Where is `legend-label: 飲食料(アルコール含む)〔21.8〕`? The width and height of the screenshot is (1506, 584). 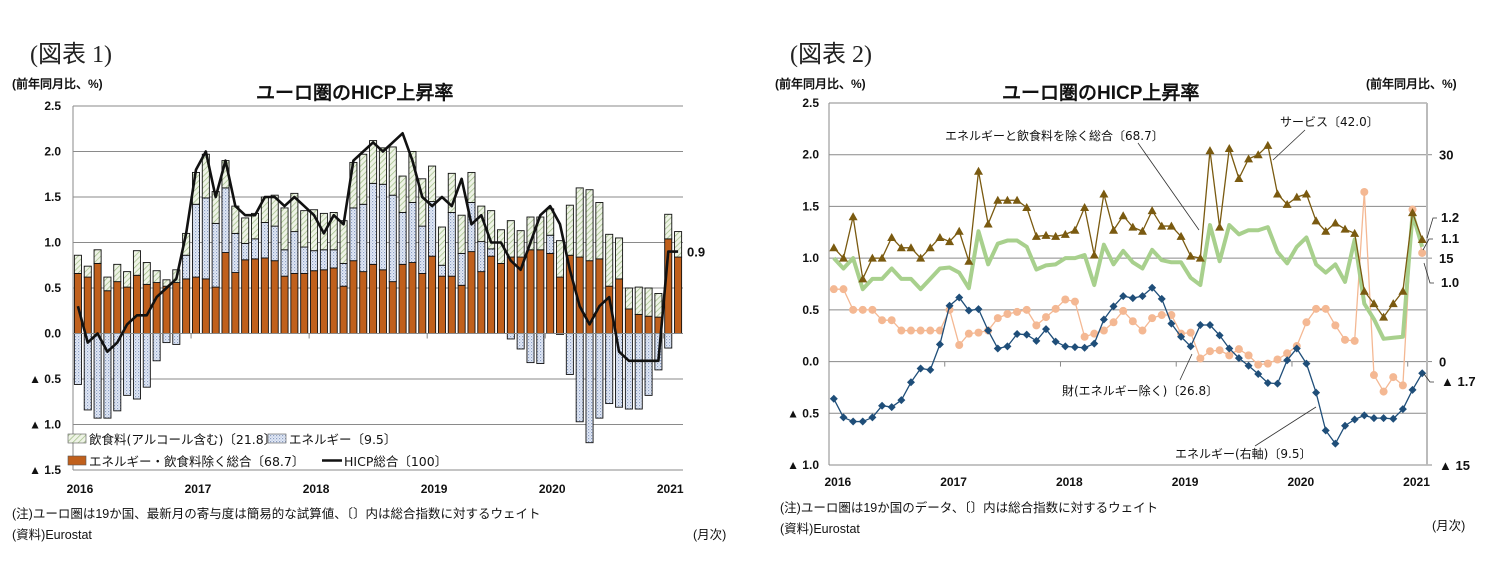 legend-label: 飲食料(アルコール含む)〔21.8〕 is located at coordinates (182, 439).